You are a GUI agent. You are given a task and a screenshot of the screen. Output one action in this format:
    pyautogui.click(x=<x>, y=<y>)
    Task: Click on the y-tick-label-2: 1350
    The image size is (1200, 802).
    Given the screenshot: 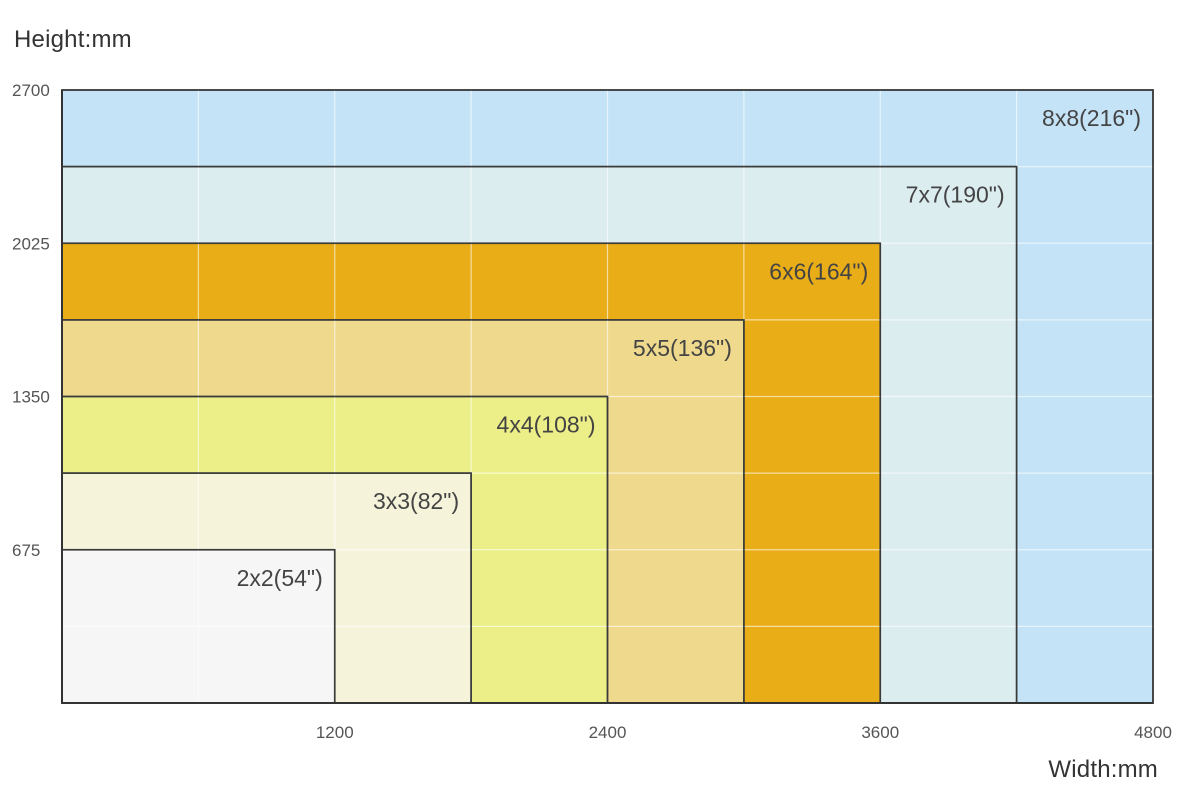 What is the action you would take?
    pyautogui.click(x=31, y=397)
    